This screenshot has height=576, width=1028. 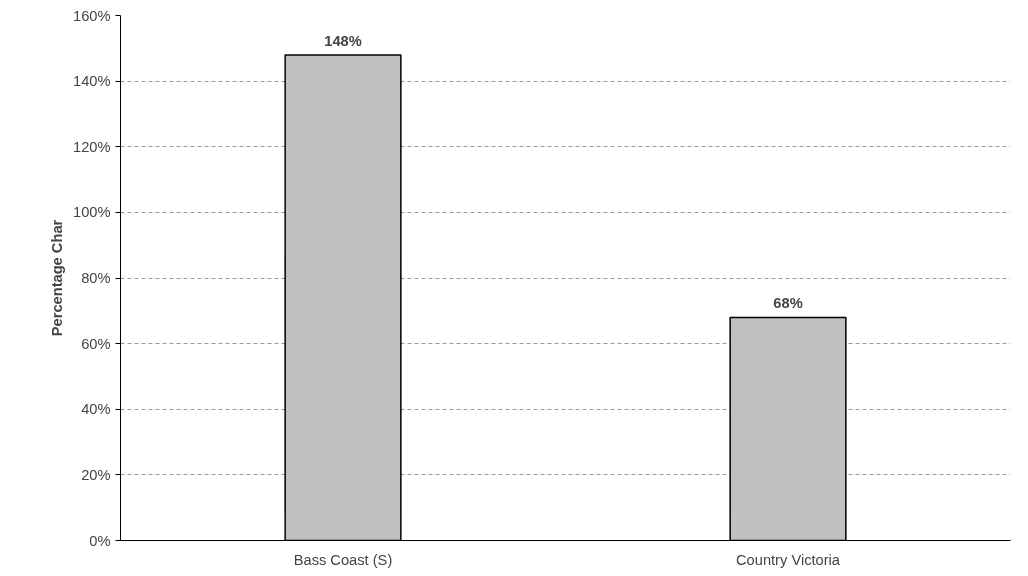 What do you see at coordinates (96, 409) in the screenshot?
I see `y-tick-label: 40%` at bounding box center [96, 409].